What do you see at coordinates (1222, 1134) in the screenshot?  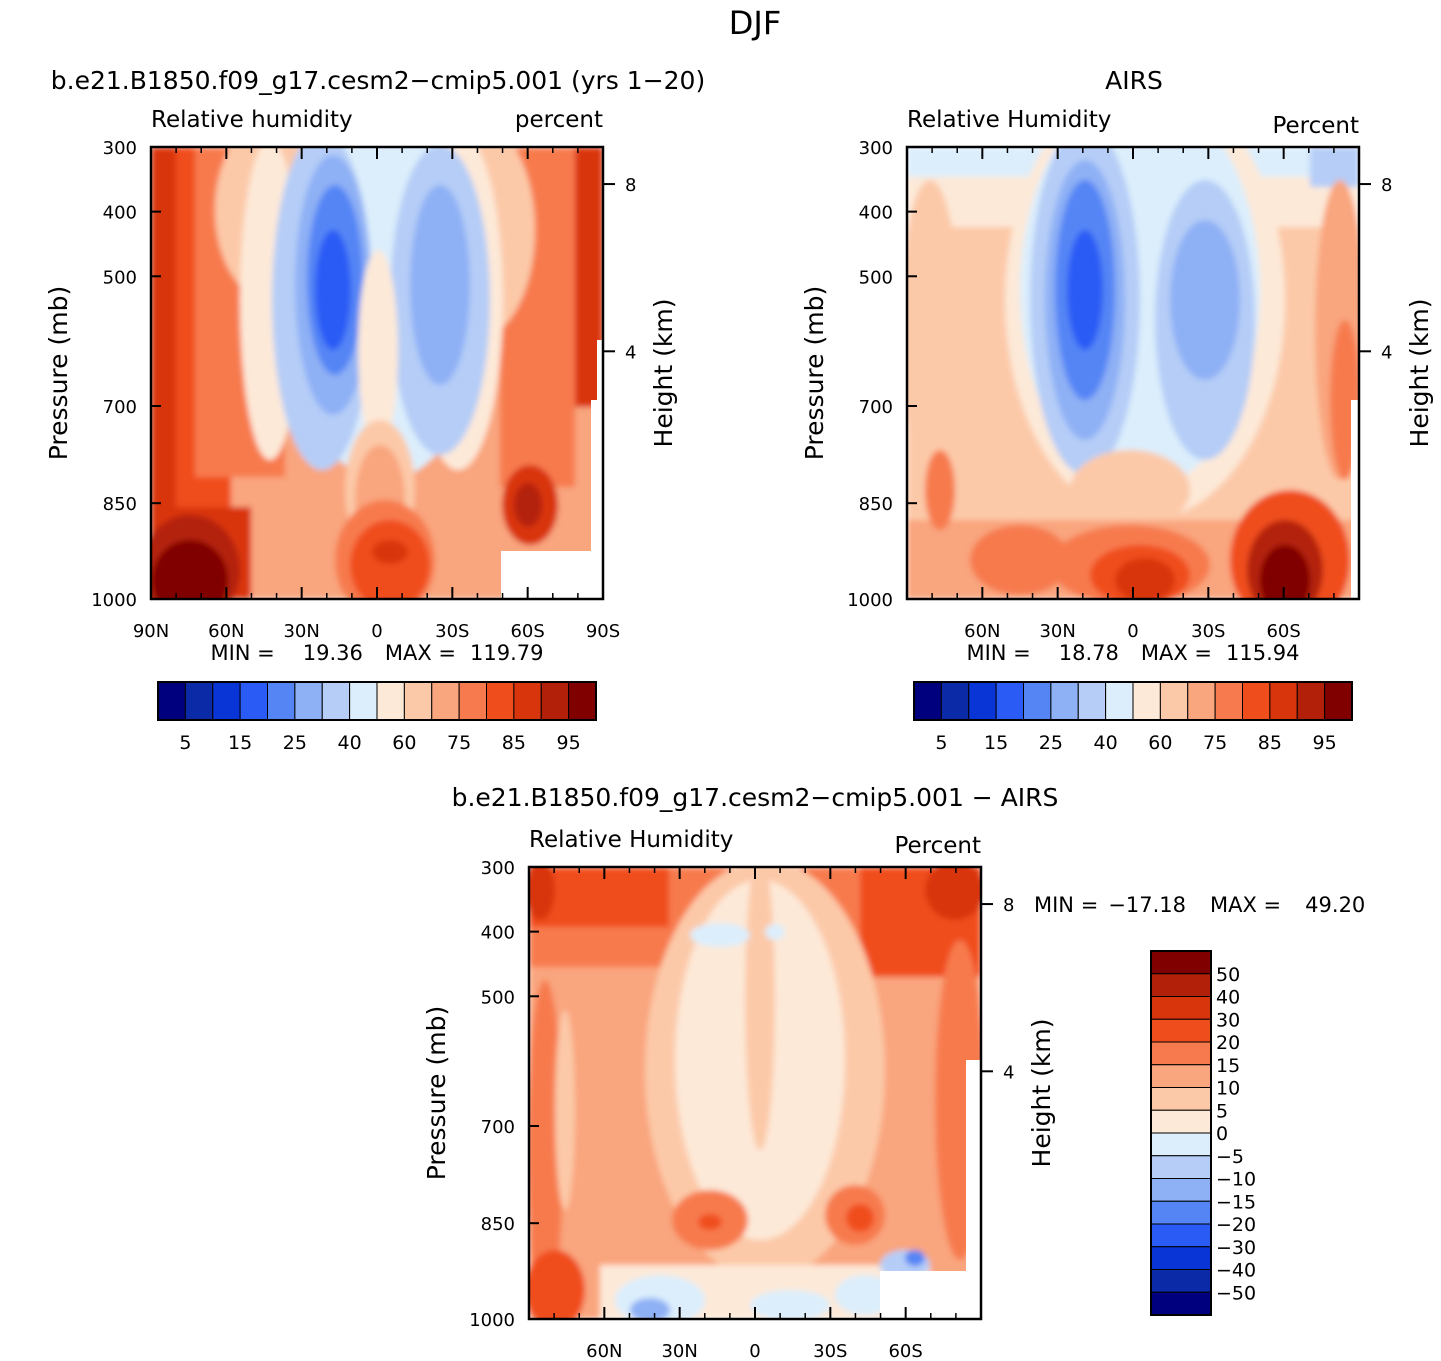 I see `colorbar-label: 0` at bounding box center [1222, 1134].